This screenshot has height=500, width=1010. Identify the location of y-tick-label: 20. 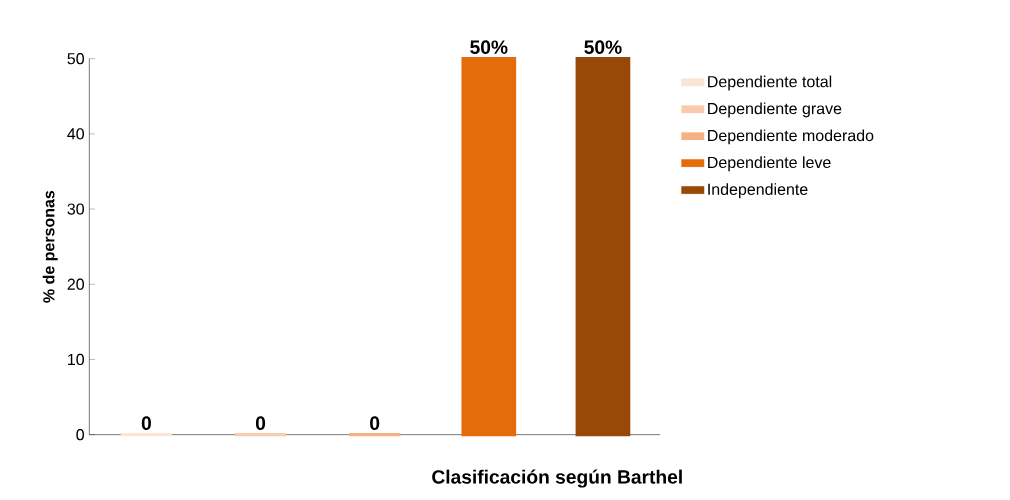
(75, 284).